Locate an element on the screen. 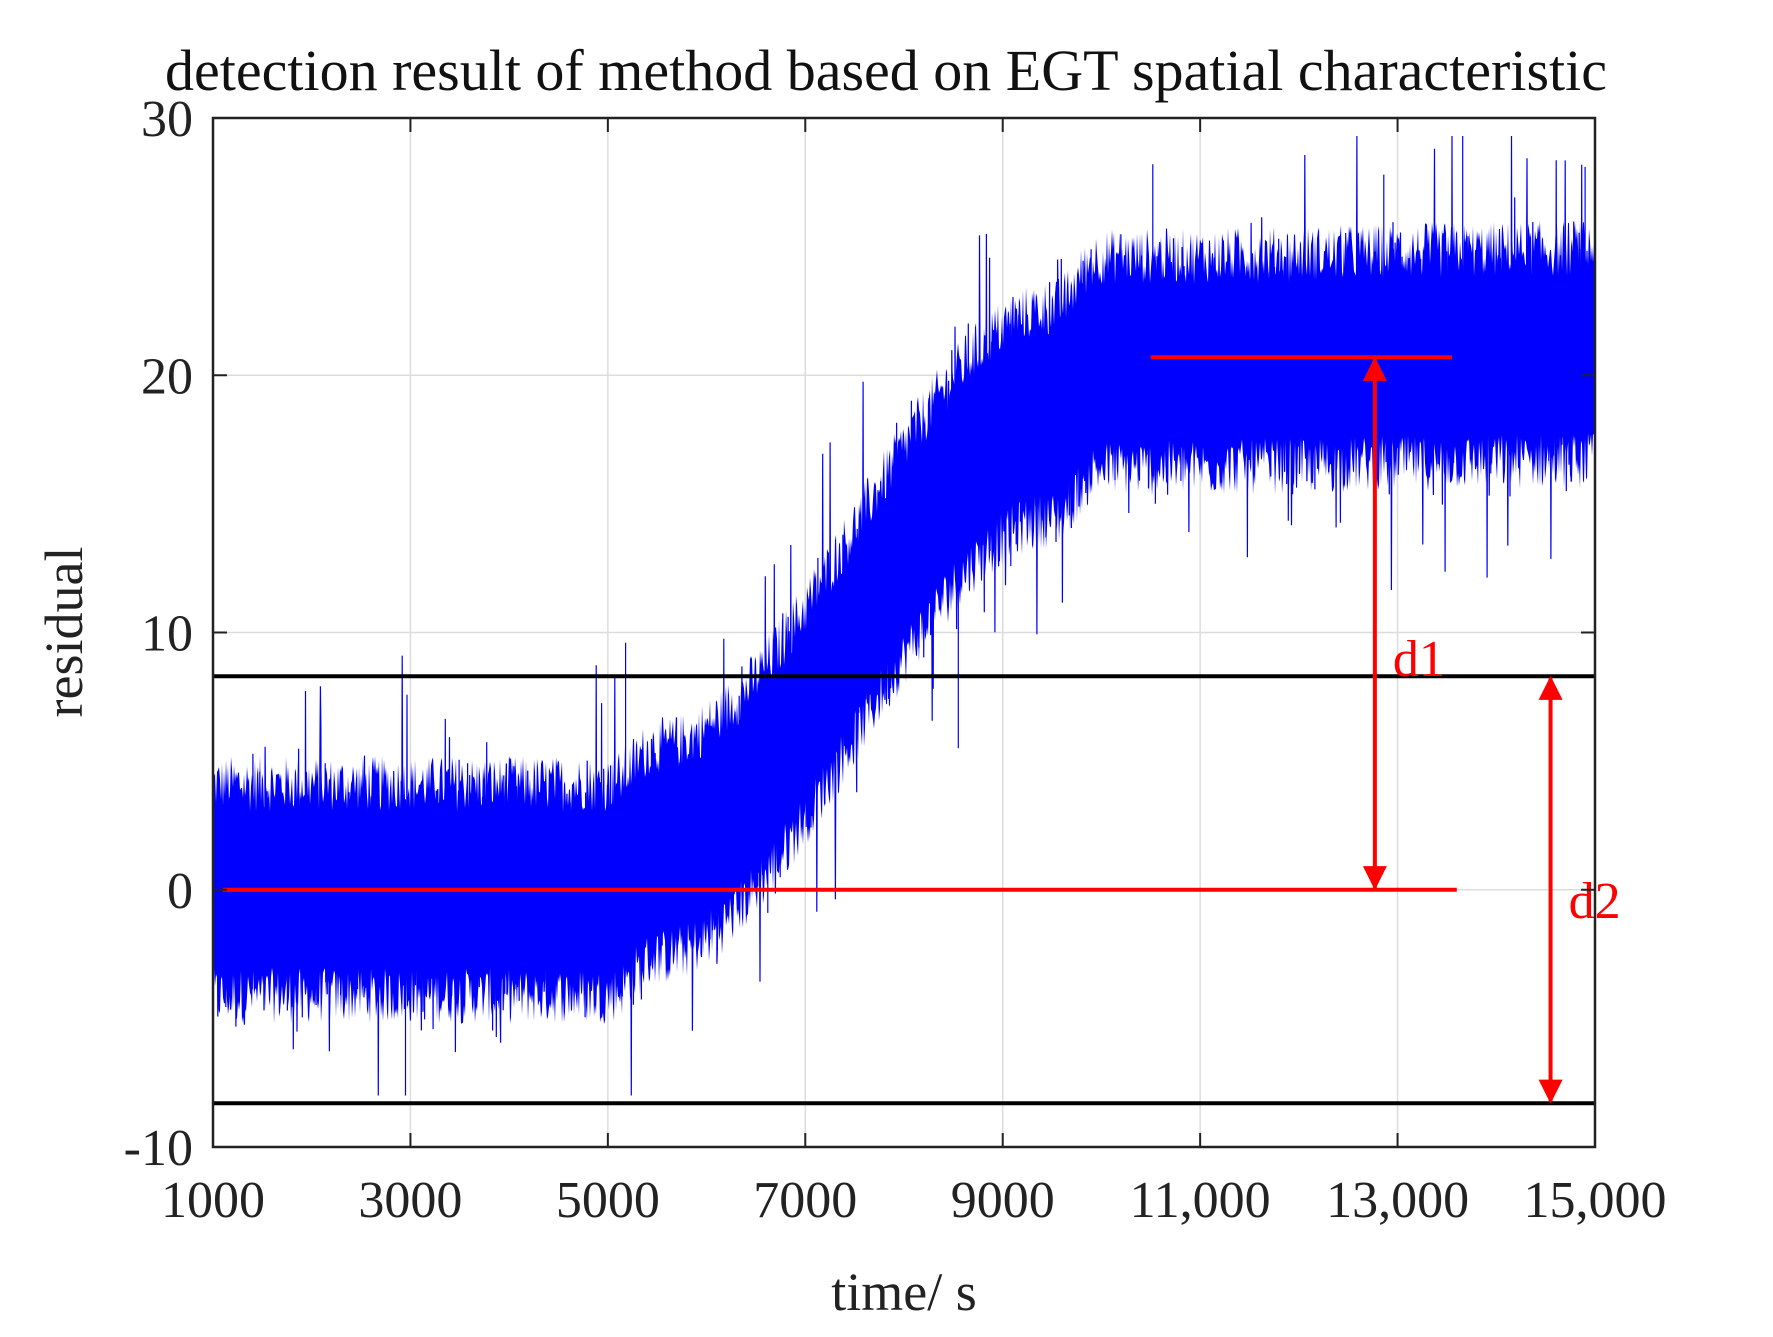 The width and height of the screenshot is (1773, 1337). x-tick-label: 15,000 is located at coordinates (1595, 1200).